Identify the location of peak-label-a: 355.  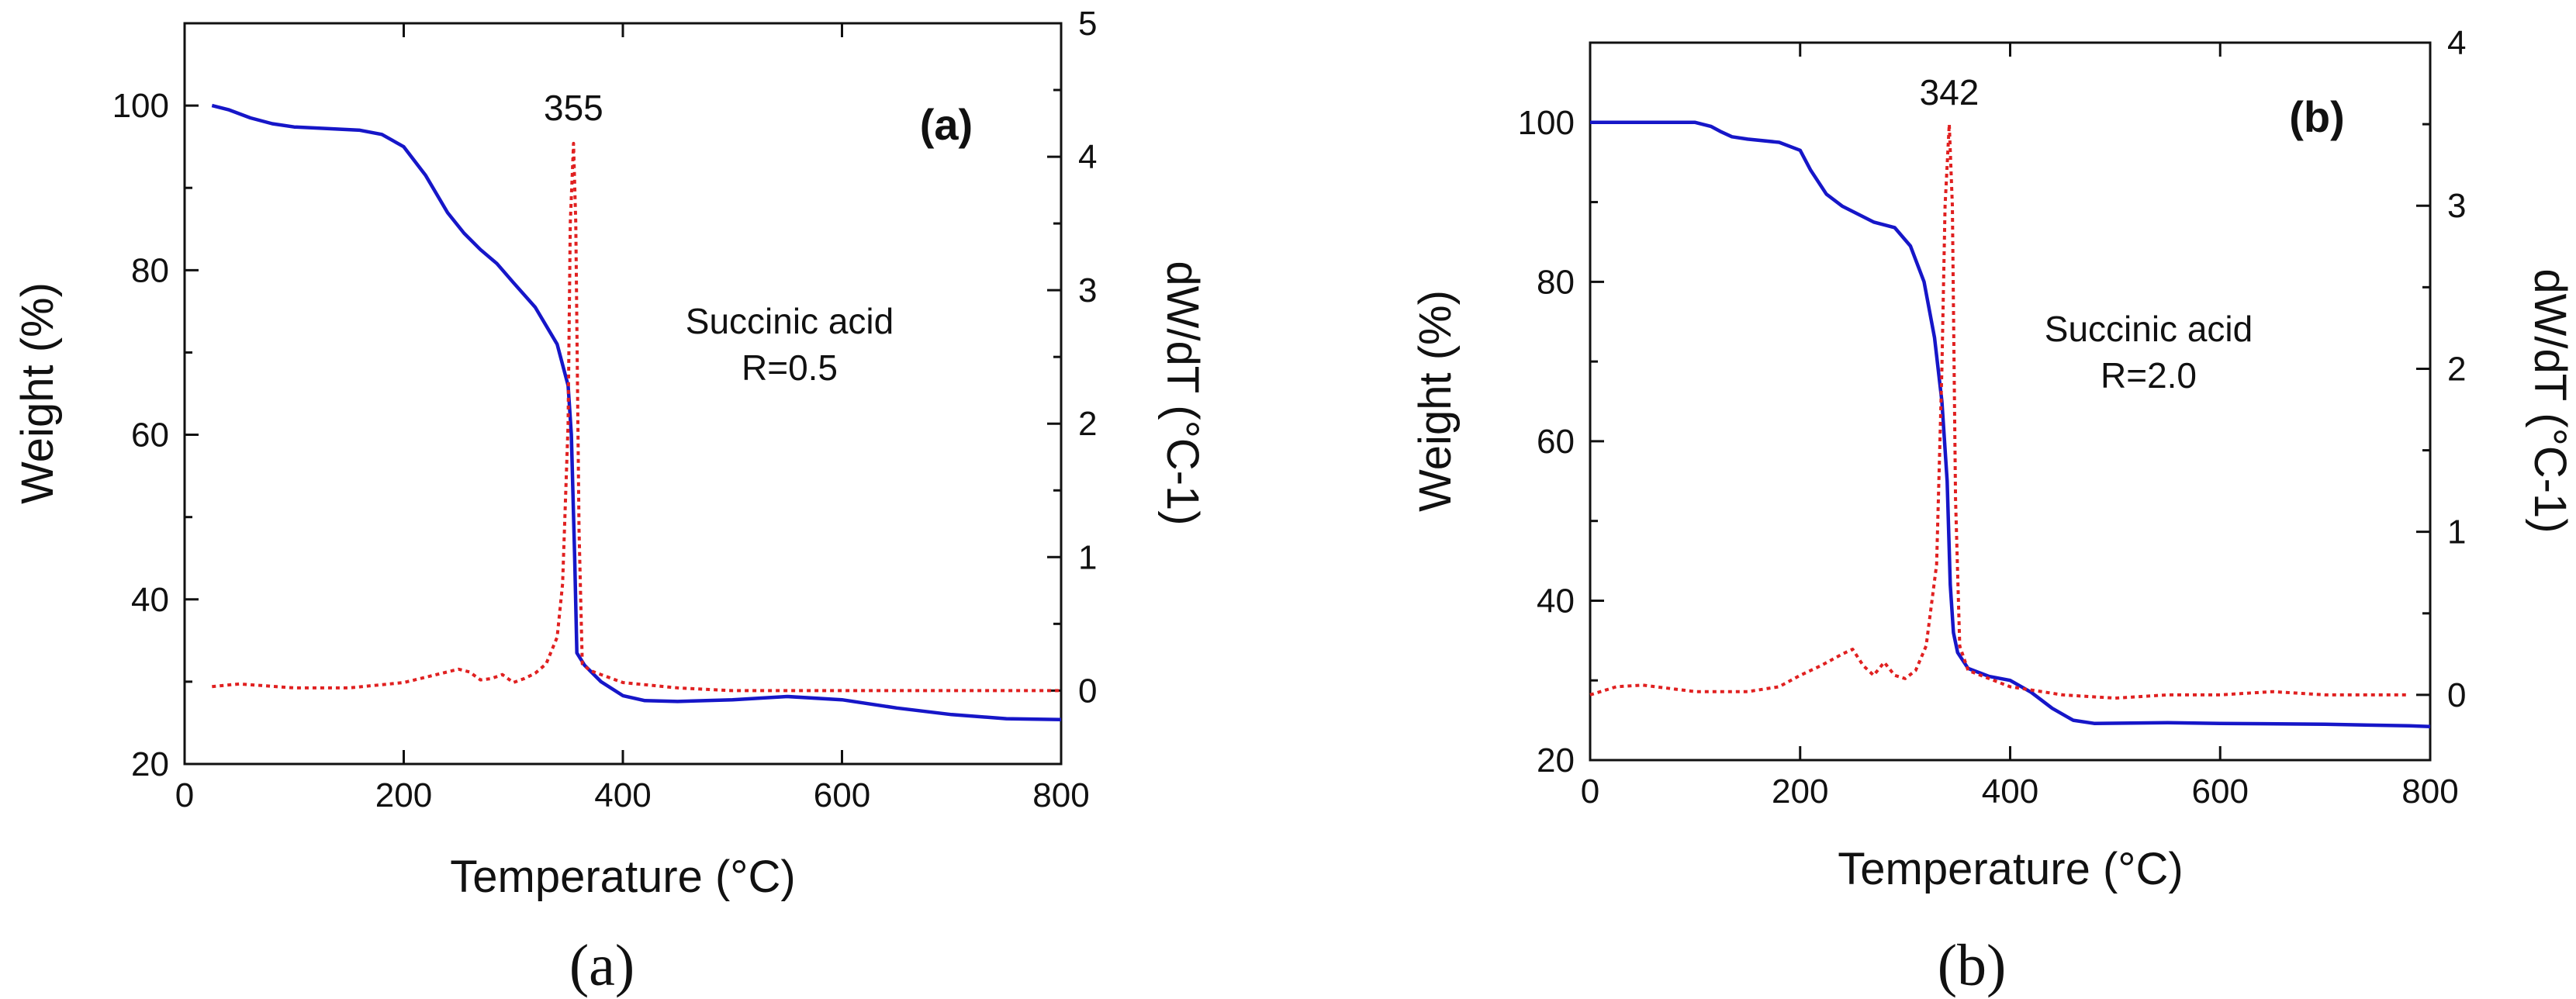
(573, 108).